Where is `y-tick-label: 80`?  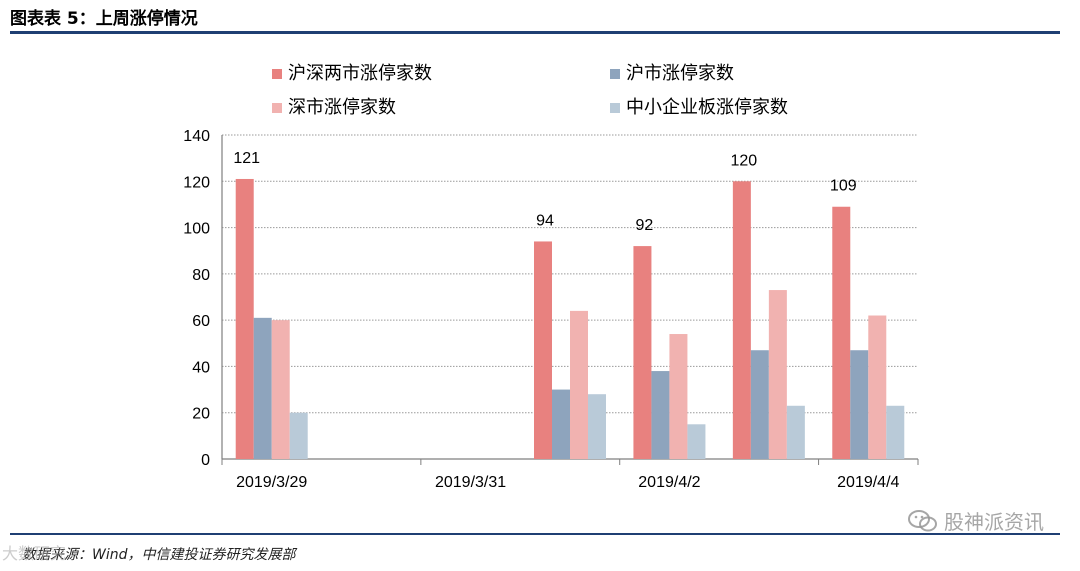 y-tick-label: 80 is located at coordinates (201, 275).